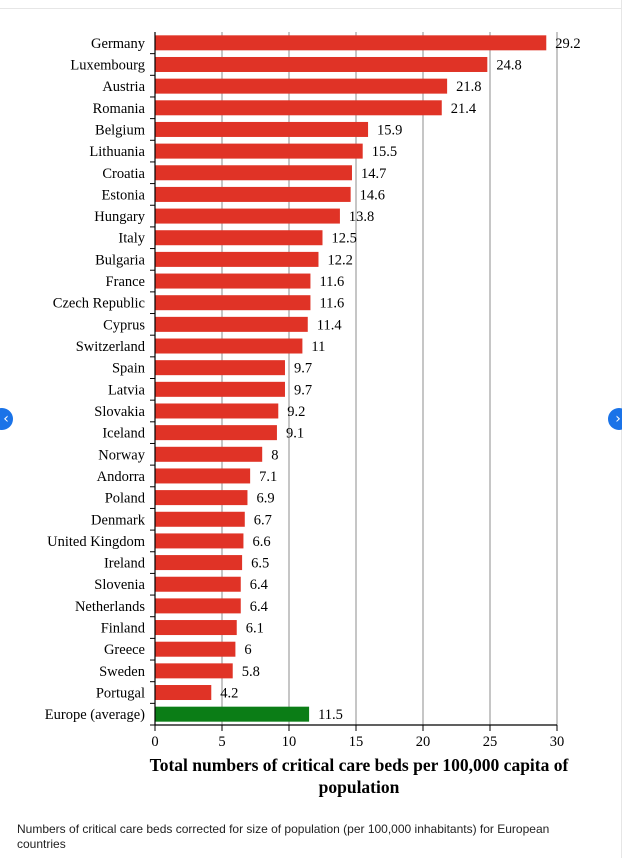 The width and height of the screenshot is (622, 858). Describe the element at coordinates (359, 787) in the screenshot. I see `x-axis-title-line-1: population` at that location.